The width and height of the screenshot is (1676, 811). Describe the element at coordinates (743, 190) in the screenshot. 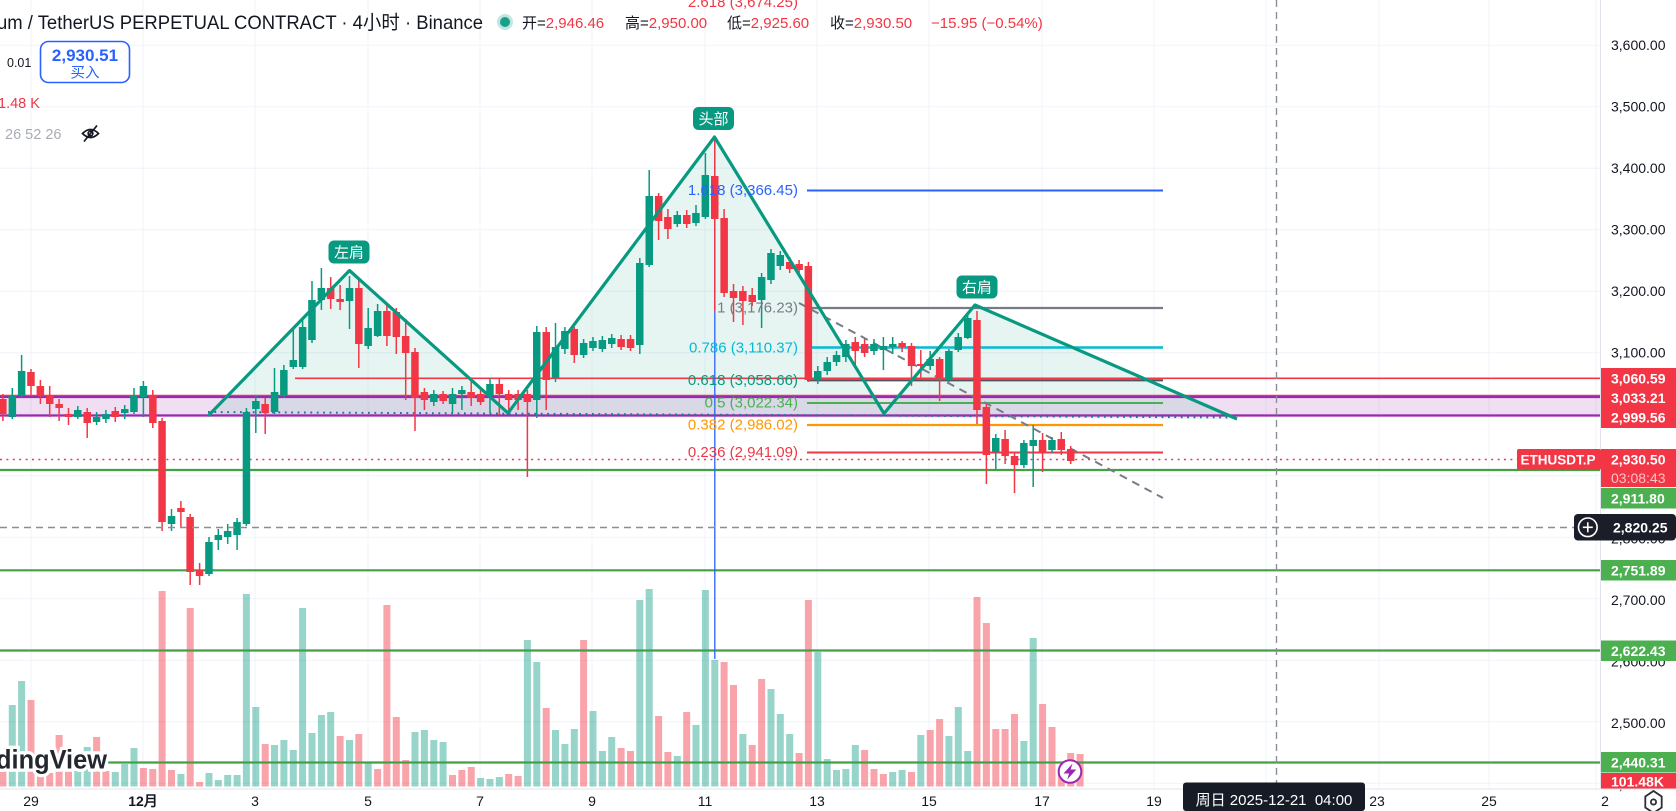

I see `svg-text: 1.618 (3,366.45)` at that location.